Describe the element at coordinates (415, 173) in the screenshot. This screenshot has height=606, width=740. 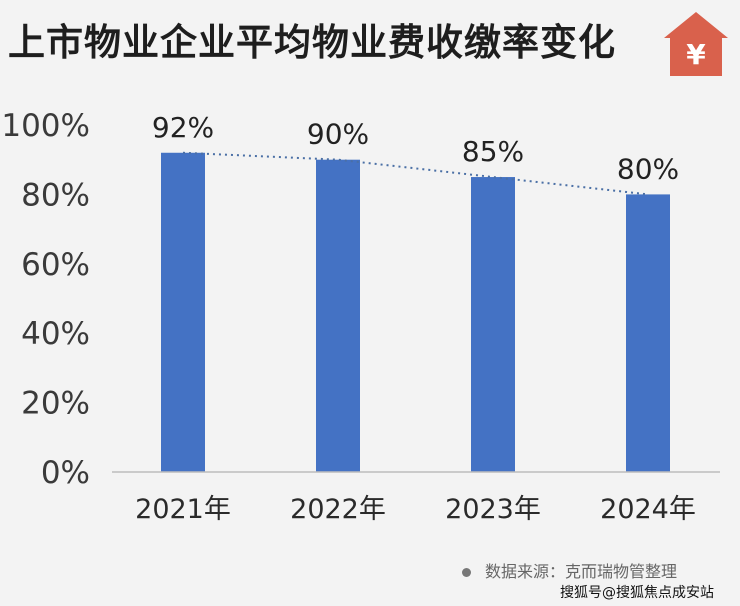
I see `trendline` at that location.